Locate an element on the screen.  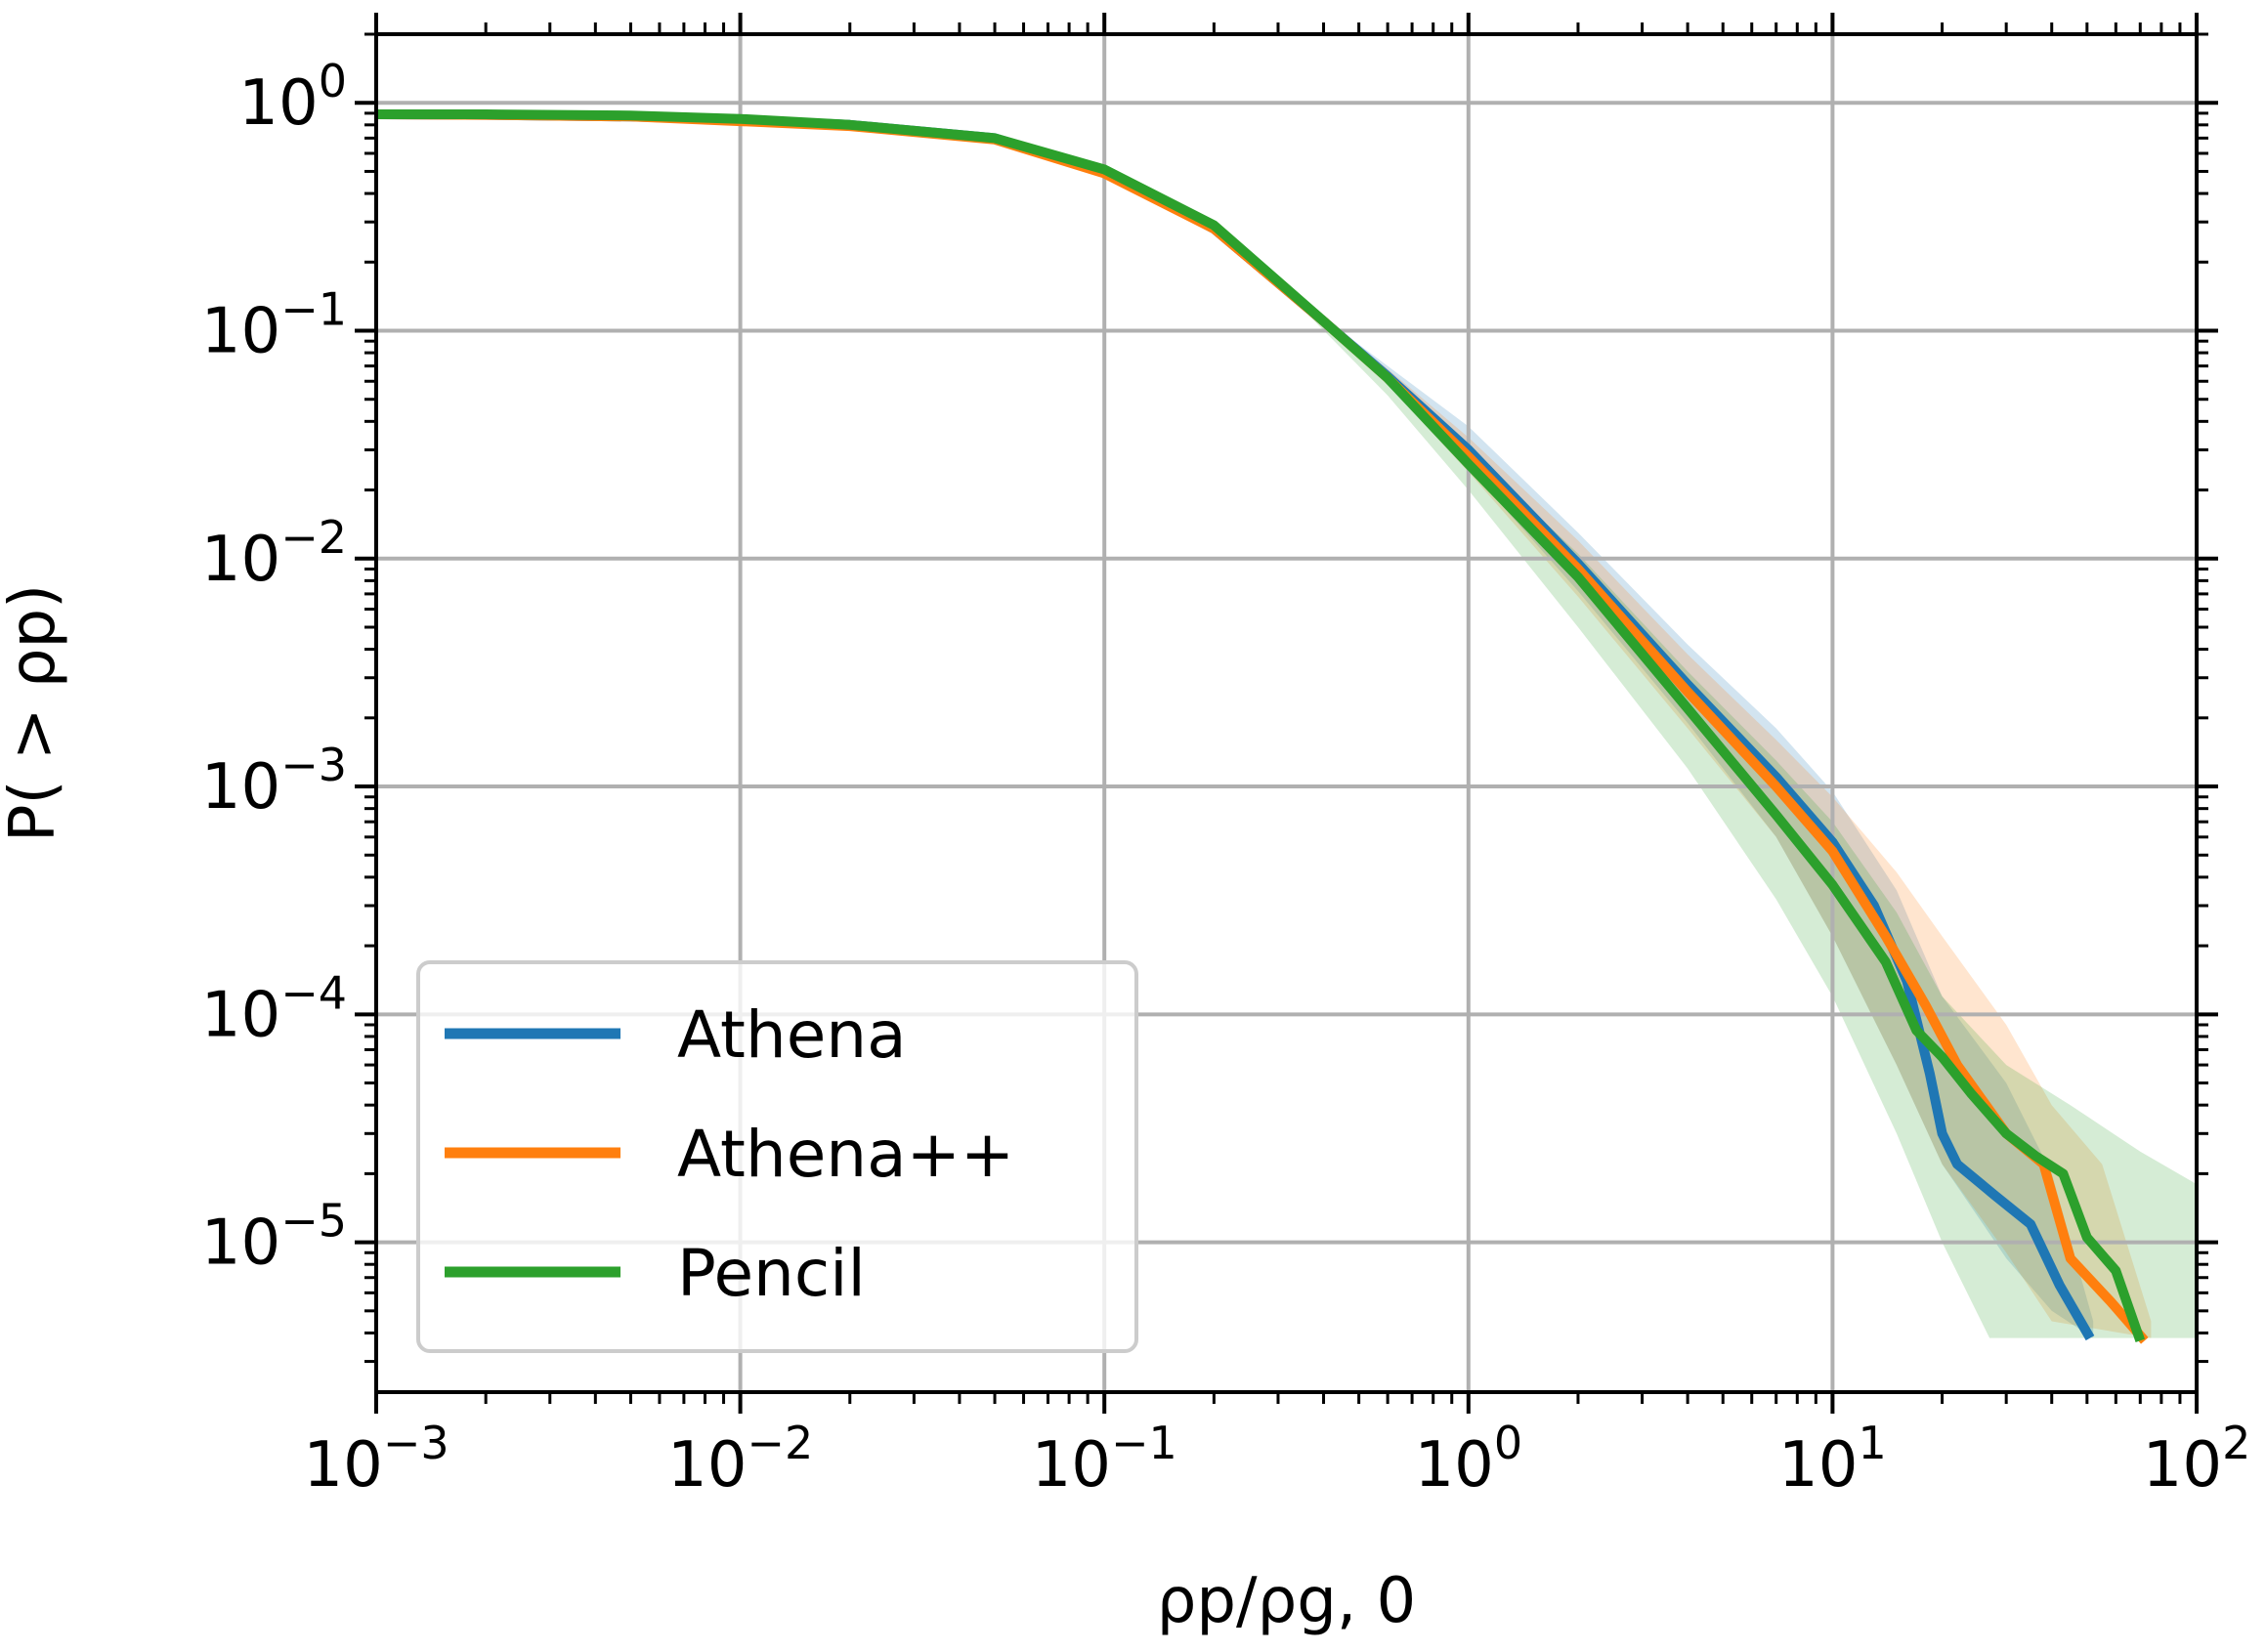
legend-label: Athena is located at coordinates (792, 1035).